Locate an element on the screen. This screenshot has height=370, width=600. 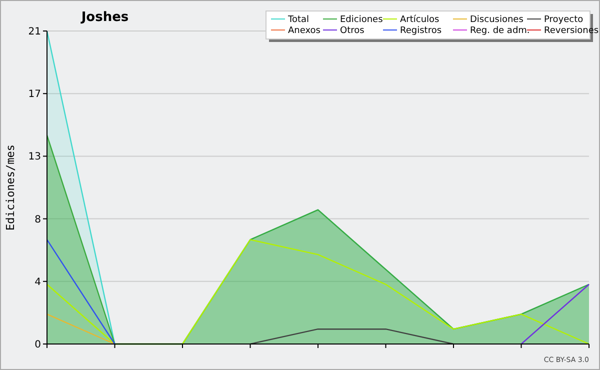
y-axis-title: Ediciones/mes is located at coordinates (10, 187).